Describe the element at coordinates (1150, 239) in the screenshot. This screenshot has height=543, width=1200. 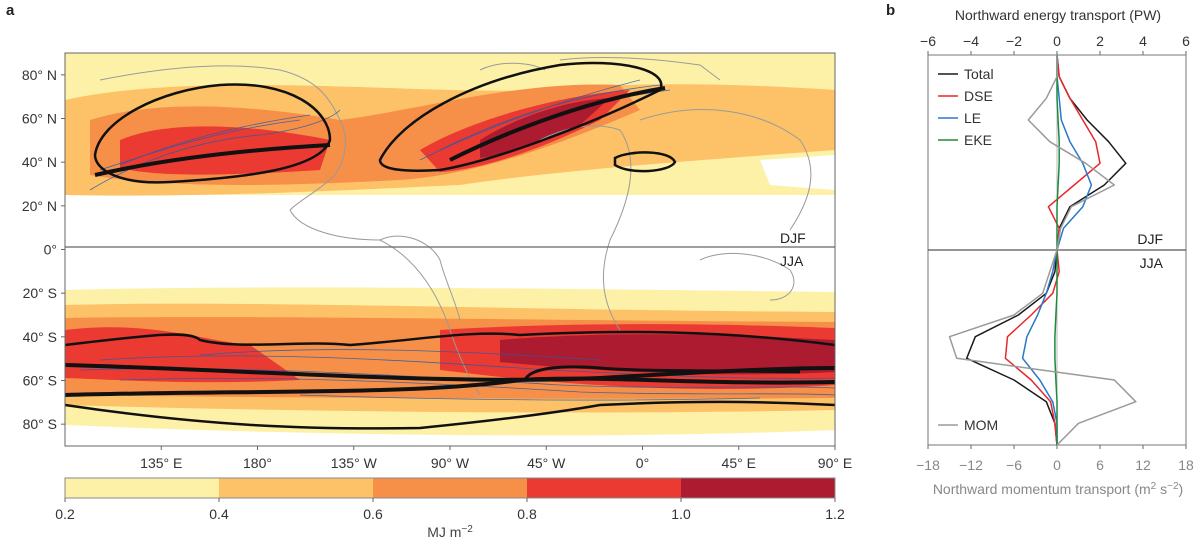
I see `season-top-label-b: DJF` at that location.